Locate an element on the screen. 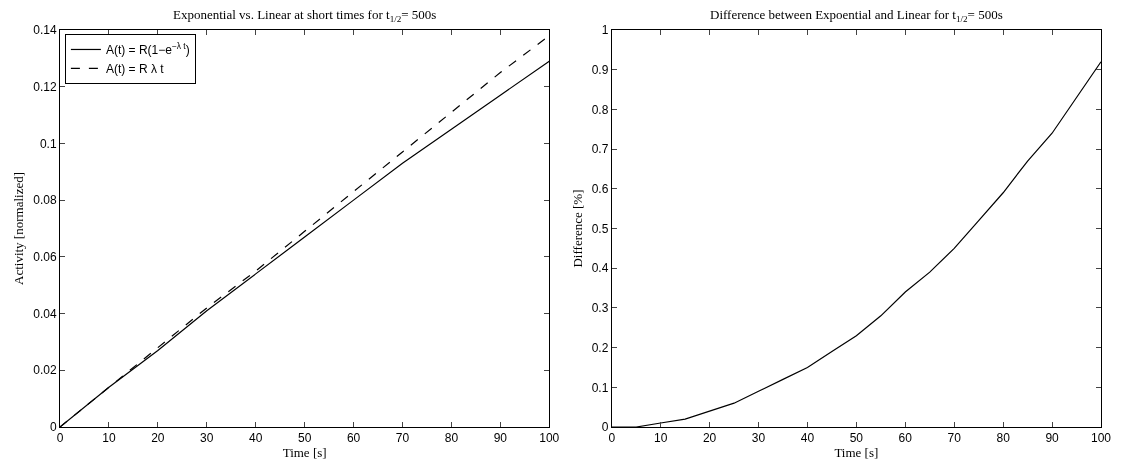 This screenshot has width=1123, height=472. chart-title: Difference between Expoential and Linear for t$_{1/2}$= 500s is located at coordinates (856, 15).